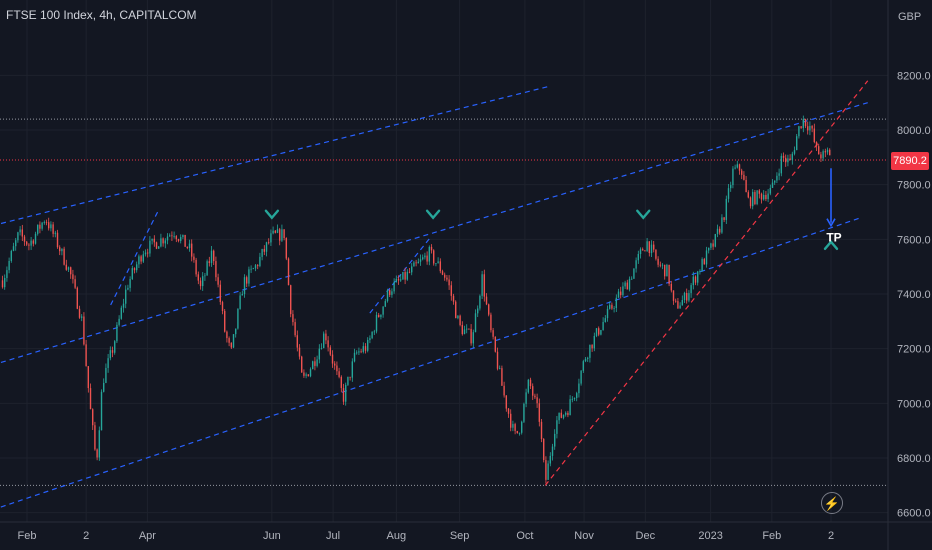 The image size is (932, 550). Describe the element at coordinates (553, 209) in the screenshot. I see `signal-markers: TP` at that location.